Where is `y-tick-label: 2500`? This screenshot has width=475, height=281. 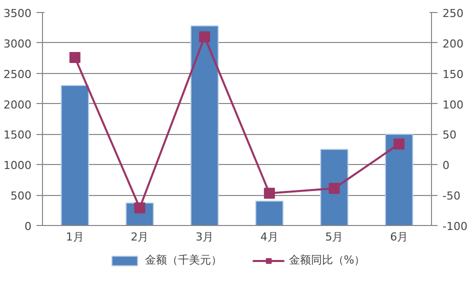
y-tick-label: 2500 is located at coordinates (18, 74).